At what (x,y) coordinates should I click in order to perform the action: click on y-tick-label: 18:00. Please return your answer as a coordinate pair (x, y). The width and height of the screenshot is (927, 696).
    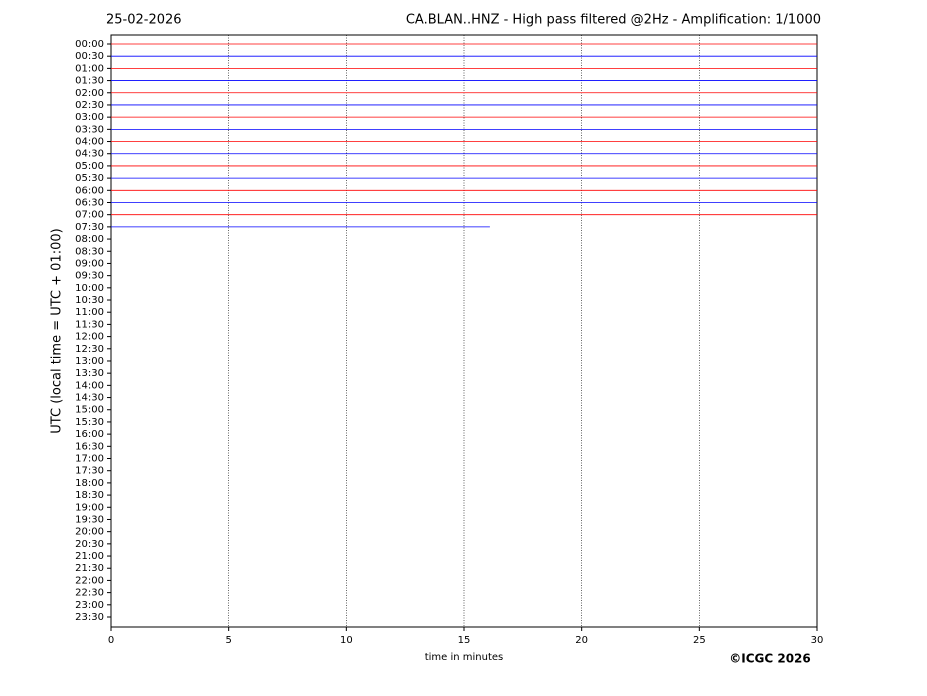
    Looking at the image, I should click on (89, 483).